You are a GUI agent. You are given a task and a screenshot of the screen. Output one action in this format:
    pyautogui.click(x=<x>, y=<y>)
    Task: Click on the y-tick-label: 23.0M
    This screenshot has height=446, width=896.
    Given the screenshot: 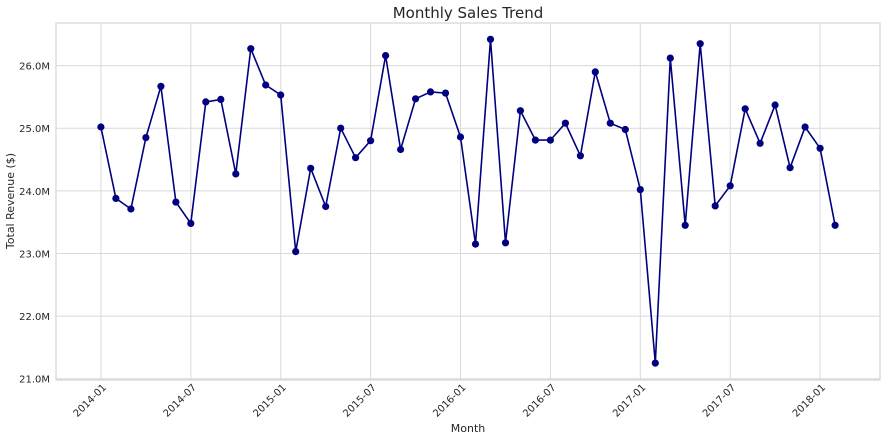 What is the action you would take?
    pyautogui.click(x=34, y=254)
    